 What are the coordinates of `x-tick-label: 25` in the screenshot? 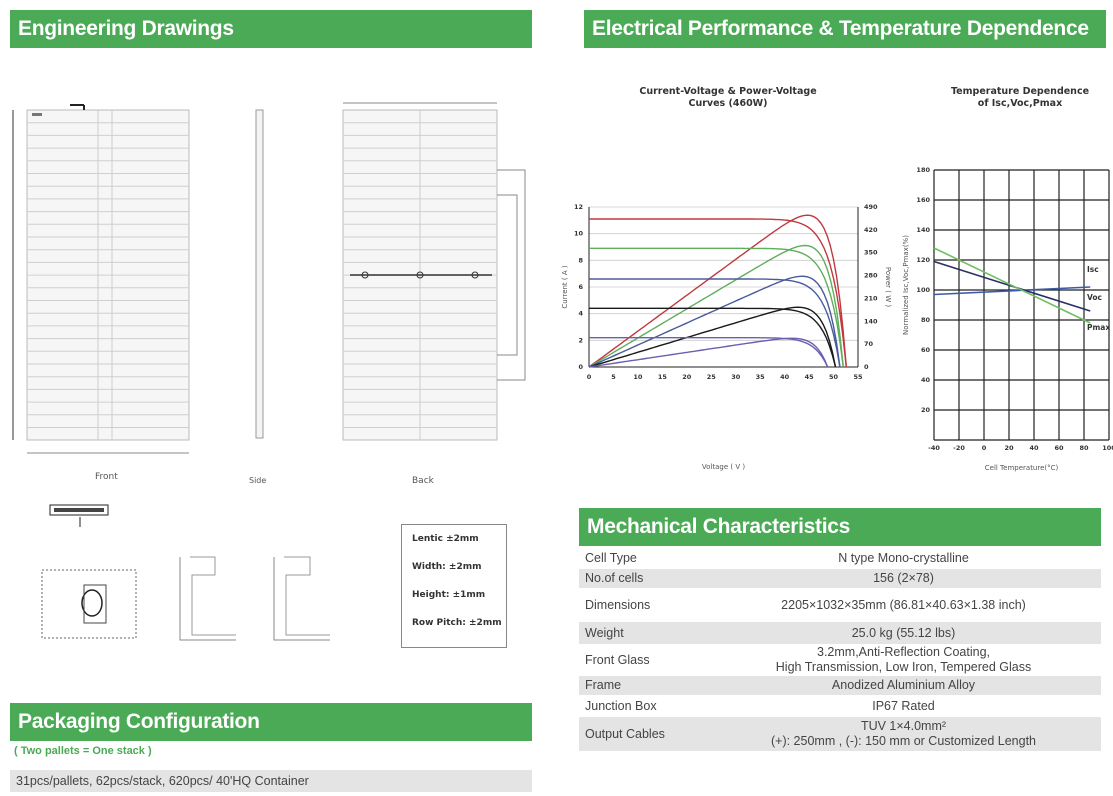 It's located at (712, 377).